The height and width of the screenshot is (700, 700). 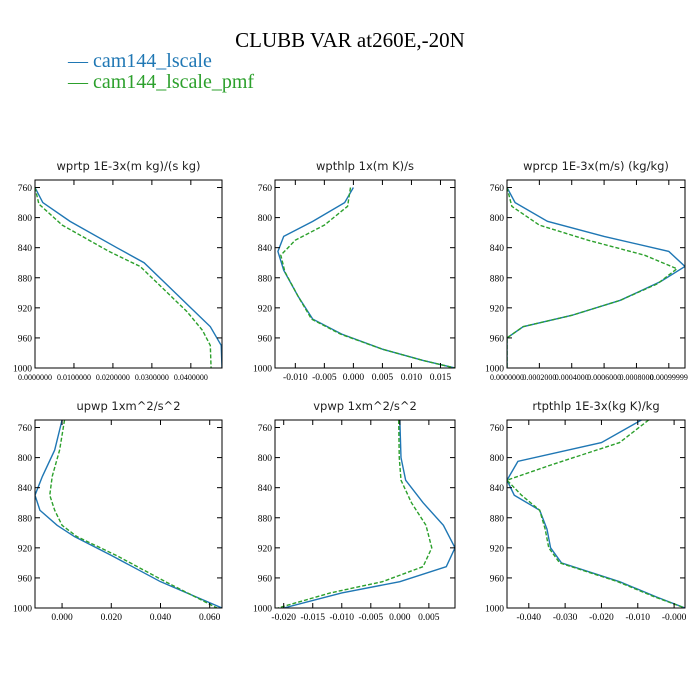 What do you see at coordinates (674, 618) in the screenshot?
I see `x-tick-label: -0.000` at bounding box center [674, 618].